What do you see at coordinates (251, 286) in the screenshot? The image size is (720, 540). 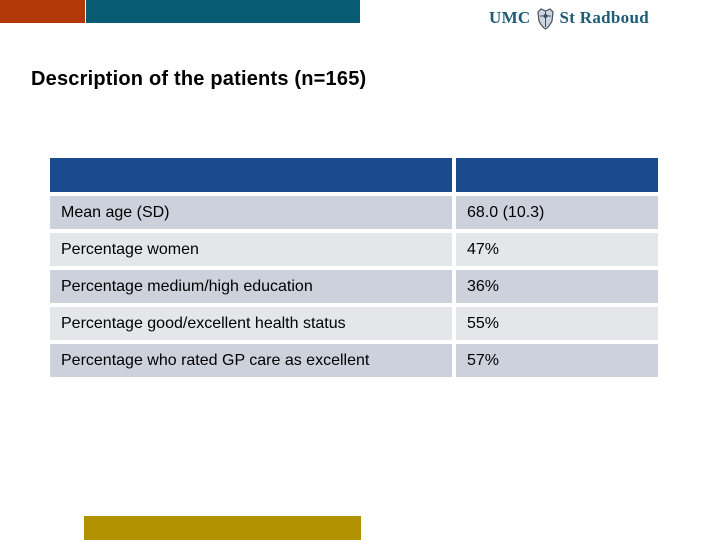 I see `row-label-education: Percentage medium/high education` at bounding box center [251, 286].